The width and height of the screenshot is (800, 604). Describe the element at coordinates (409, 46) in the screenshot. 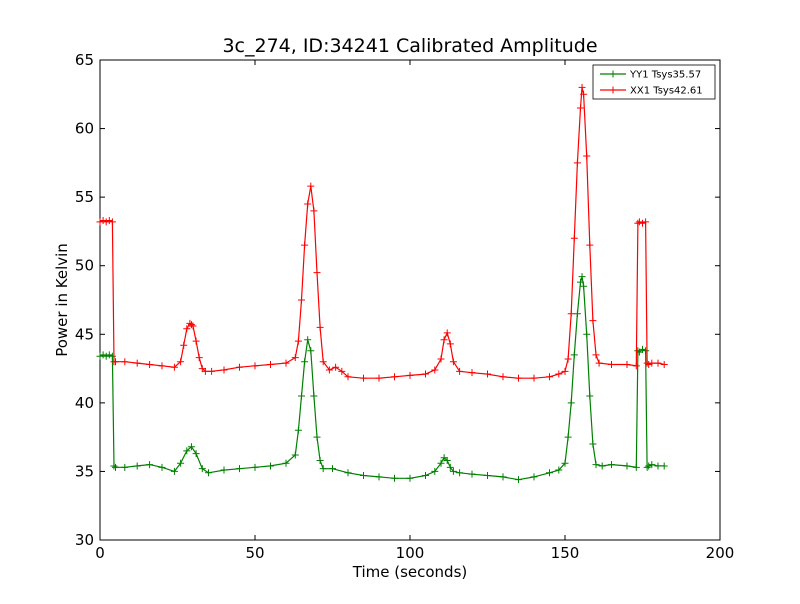

I see `chart-title: 3c_274, ID:34241 Calibrated Amplitude` at that location.